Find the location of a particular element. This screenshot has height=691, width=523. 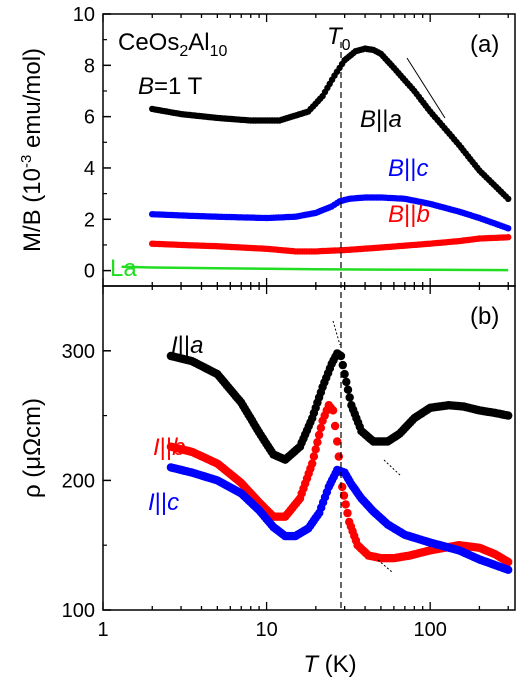

x-axis-var: T is located at coordinates (311, 664).